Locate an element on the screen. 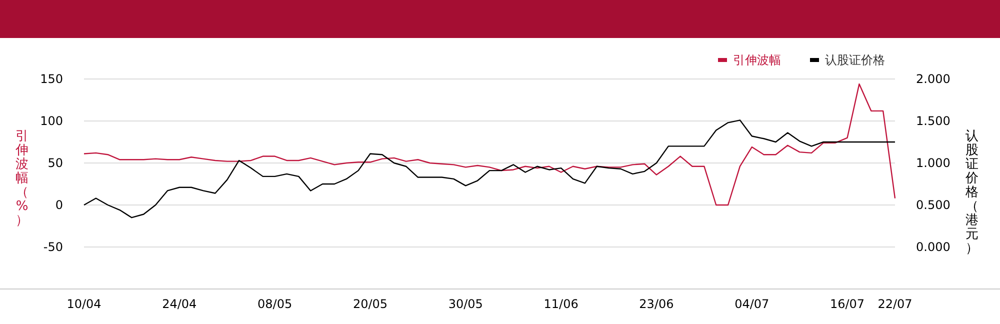  y-tick-label: -50 is located at coordinates (53, 247).